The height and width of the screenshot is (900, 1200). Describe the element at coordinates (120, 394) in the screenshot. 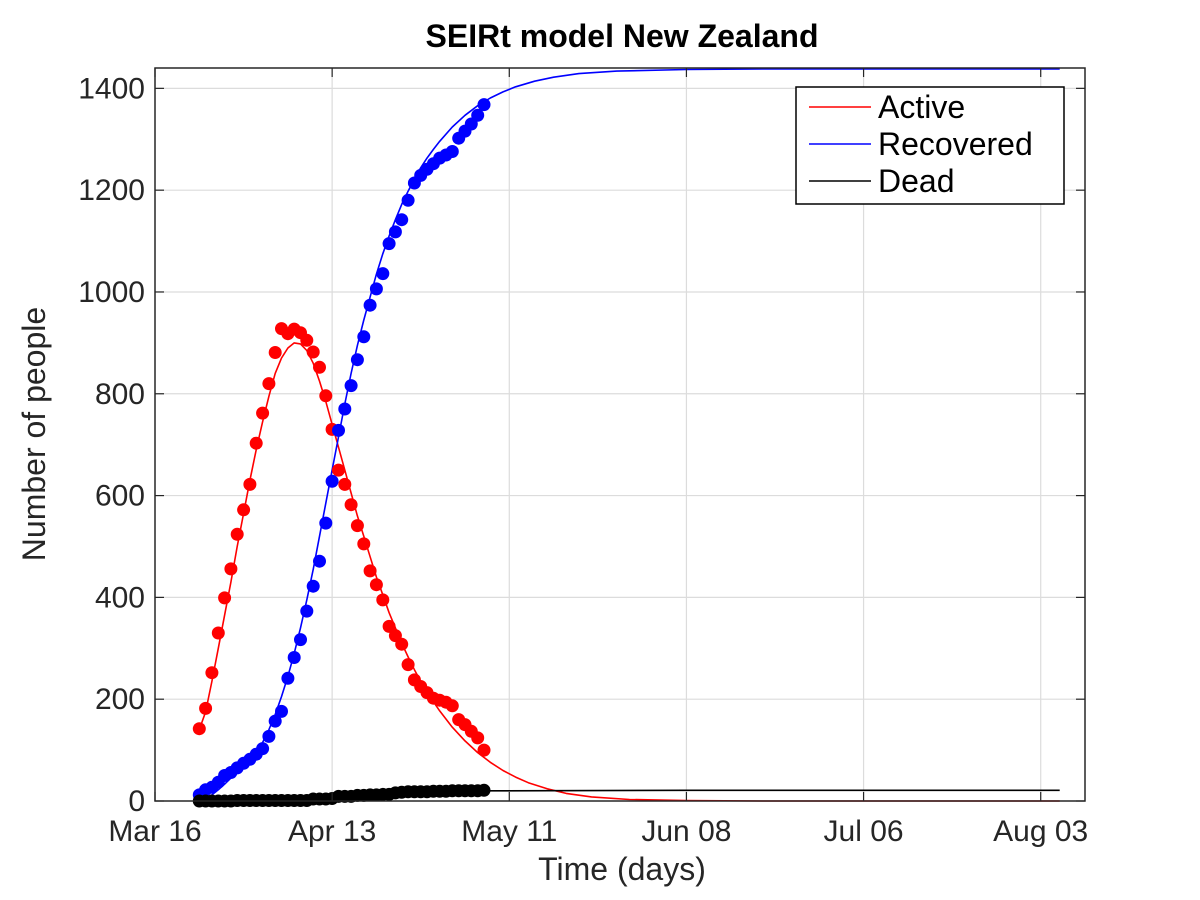

I see `y-tick-label: 800` at that location.